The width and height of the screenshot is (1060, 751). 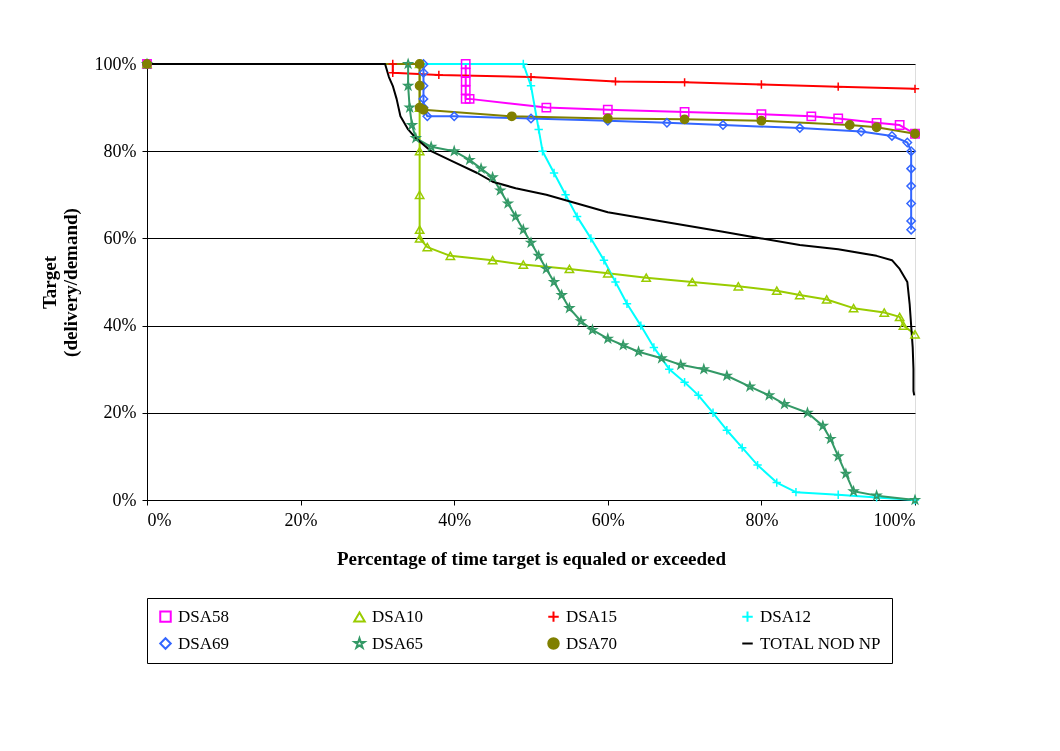 I want to click on legend-label: DSA70, so click(x=592, y=643).